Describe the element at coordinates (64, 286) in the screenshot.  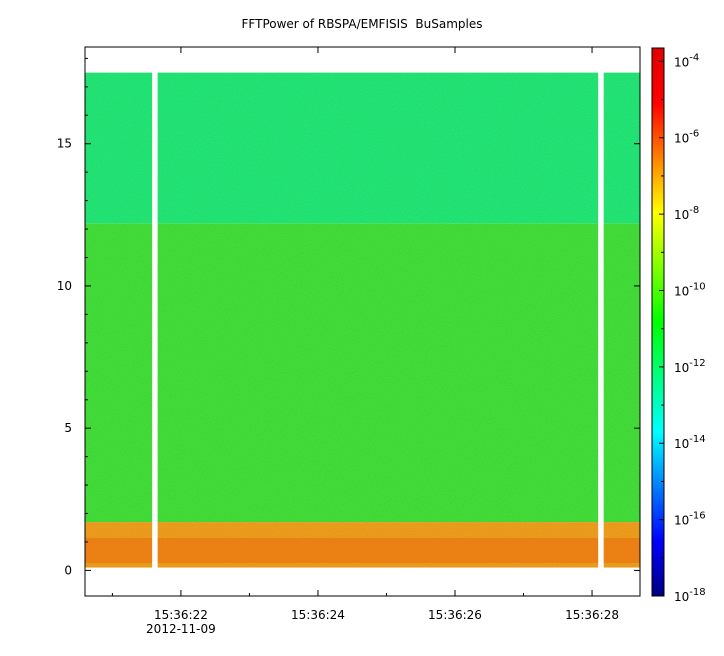
I see `y-tick-label: 10` at that location.